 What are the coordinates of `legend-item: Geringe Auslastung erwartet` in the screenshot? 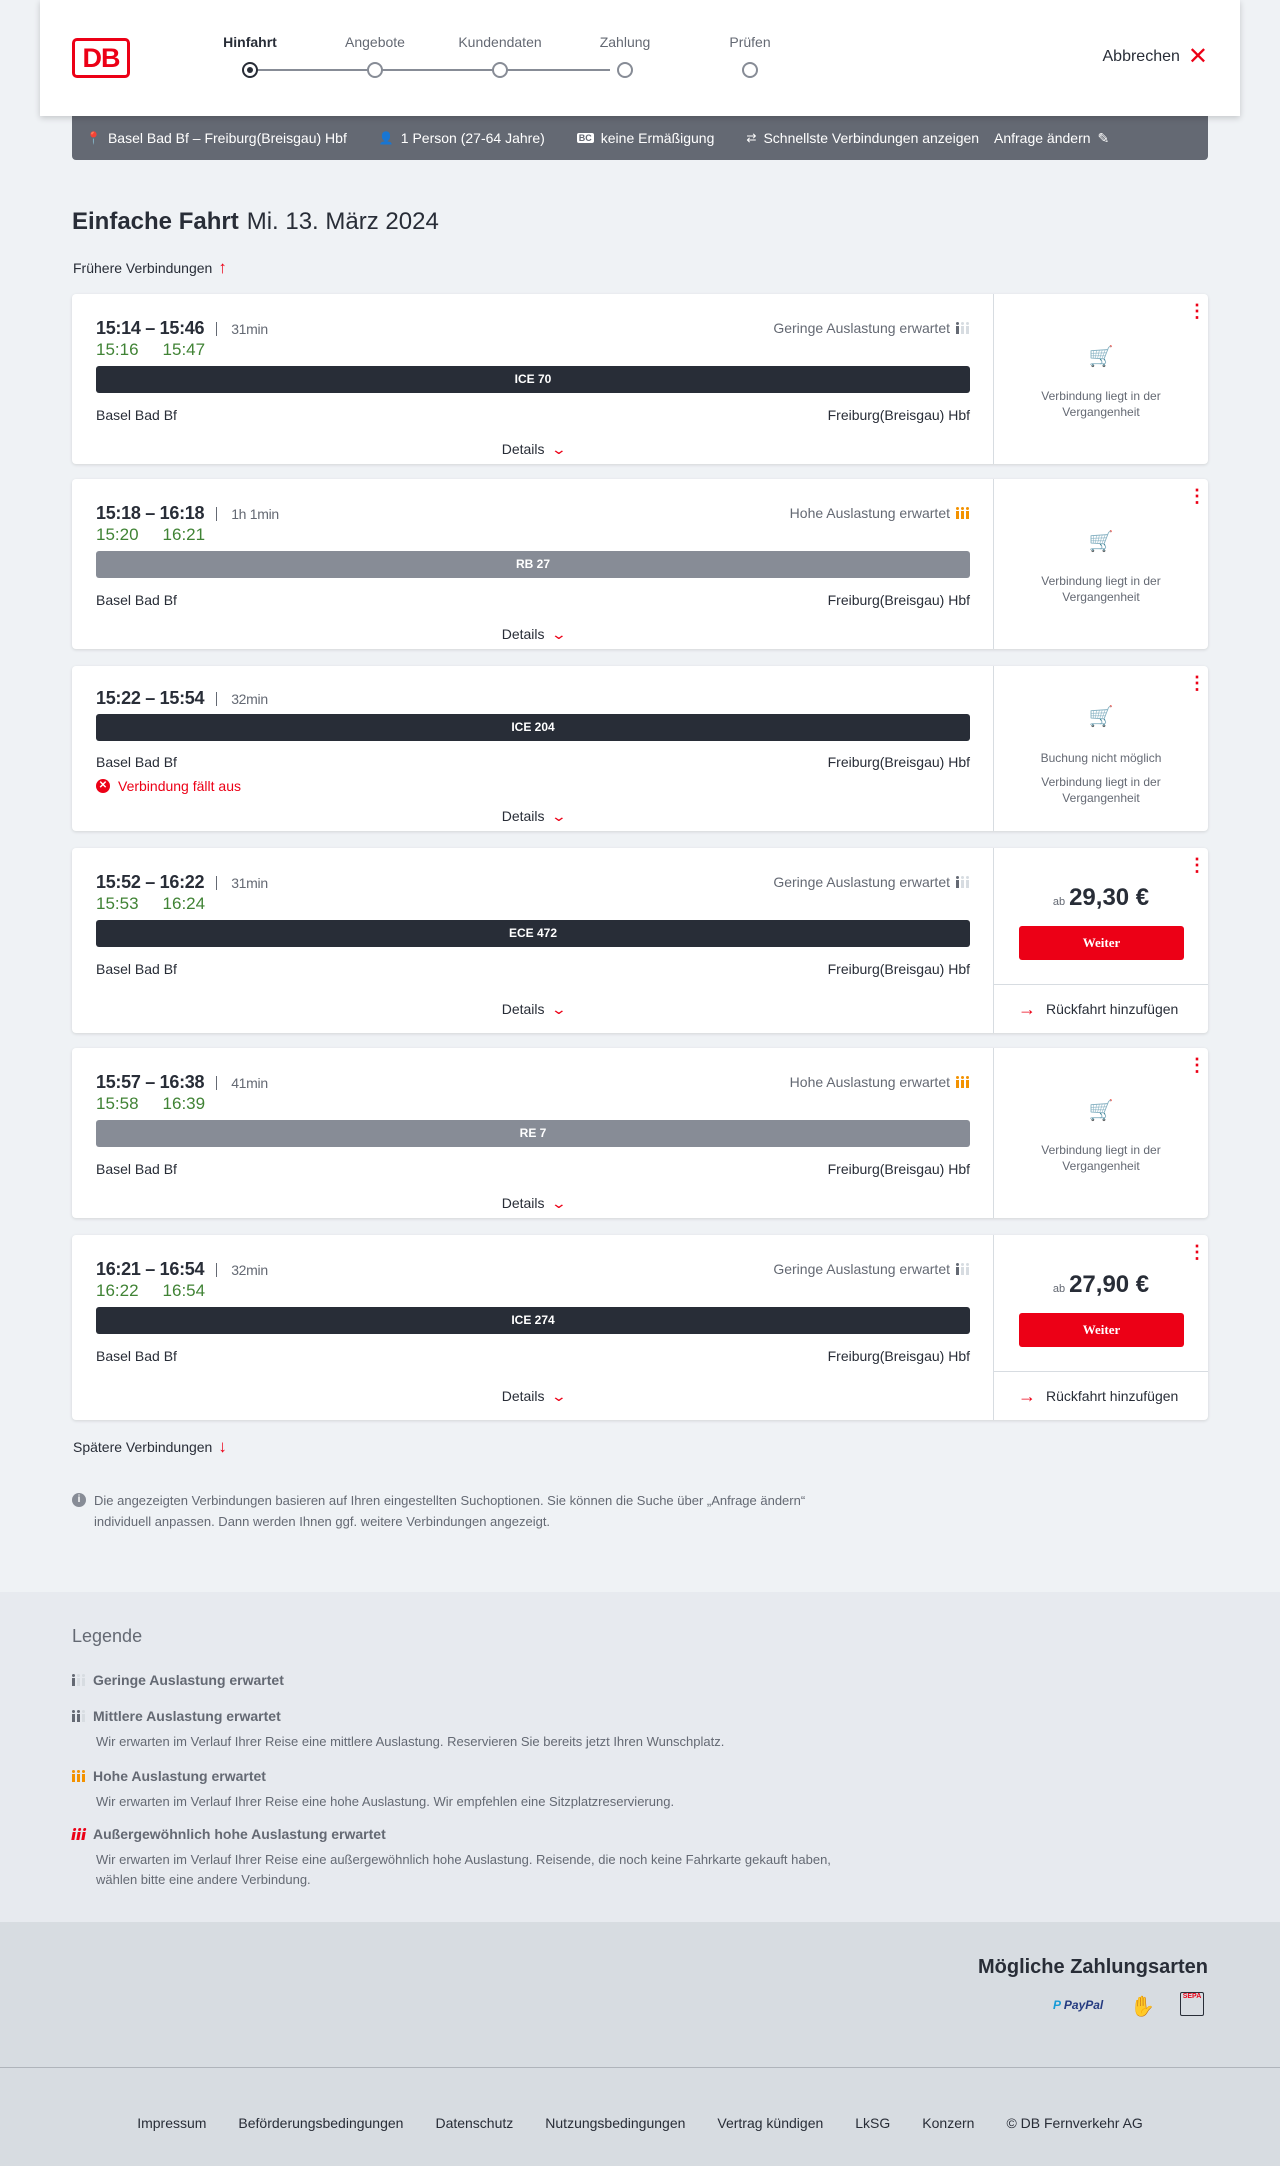 It's located at (472, 1680).